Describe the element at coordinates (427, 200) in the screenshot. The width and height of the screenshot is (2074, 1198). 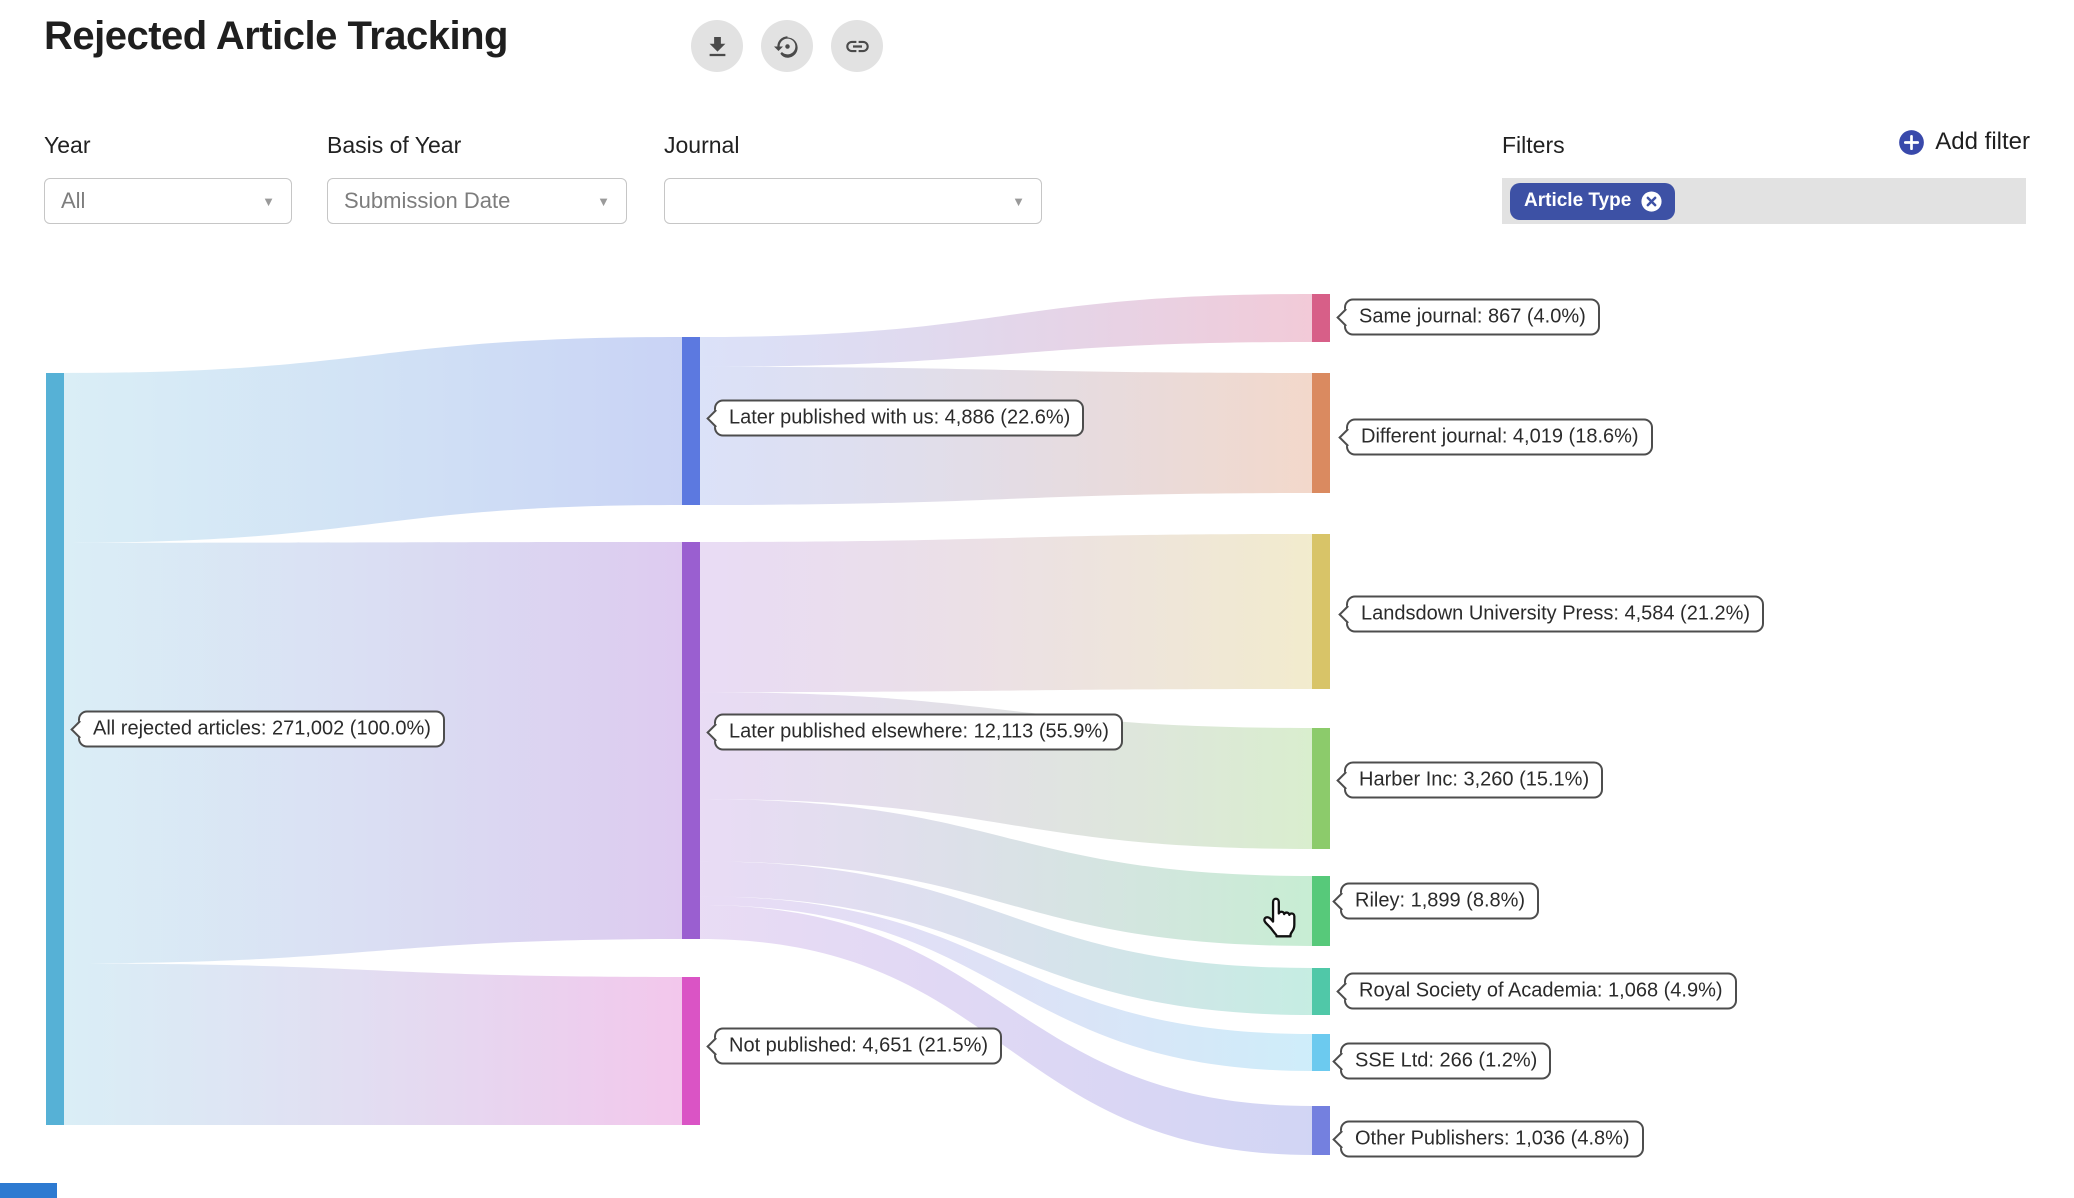
I see `basis-of-year-select-value: Submission Date` at that location.